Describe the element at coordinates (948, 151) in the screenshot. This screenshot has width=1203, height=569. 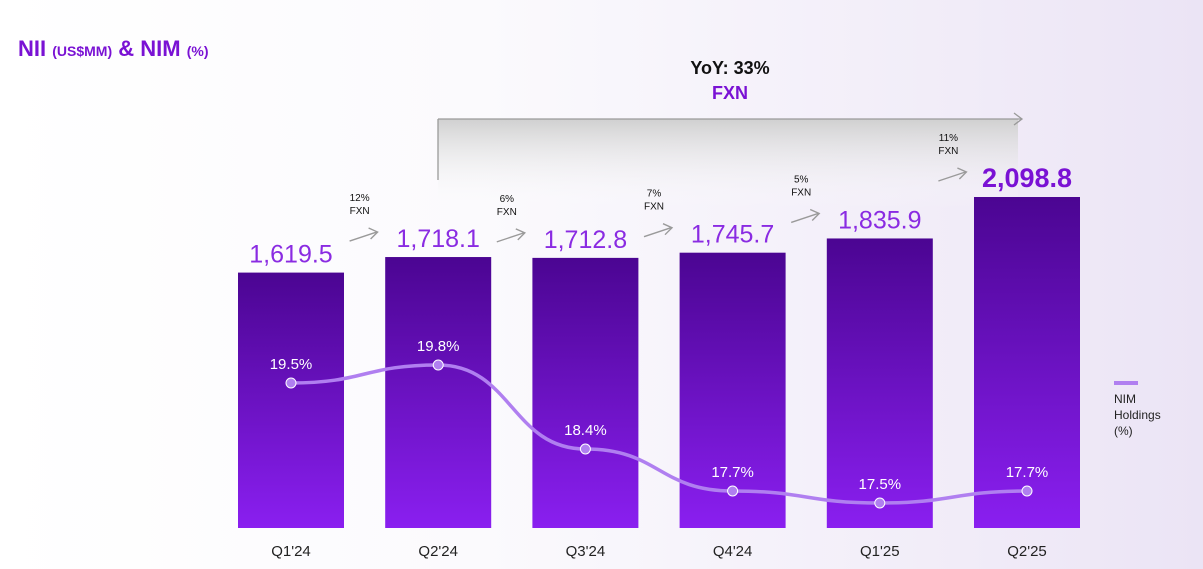
I see `growth-basis-4: FXN` at that location.